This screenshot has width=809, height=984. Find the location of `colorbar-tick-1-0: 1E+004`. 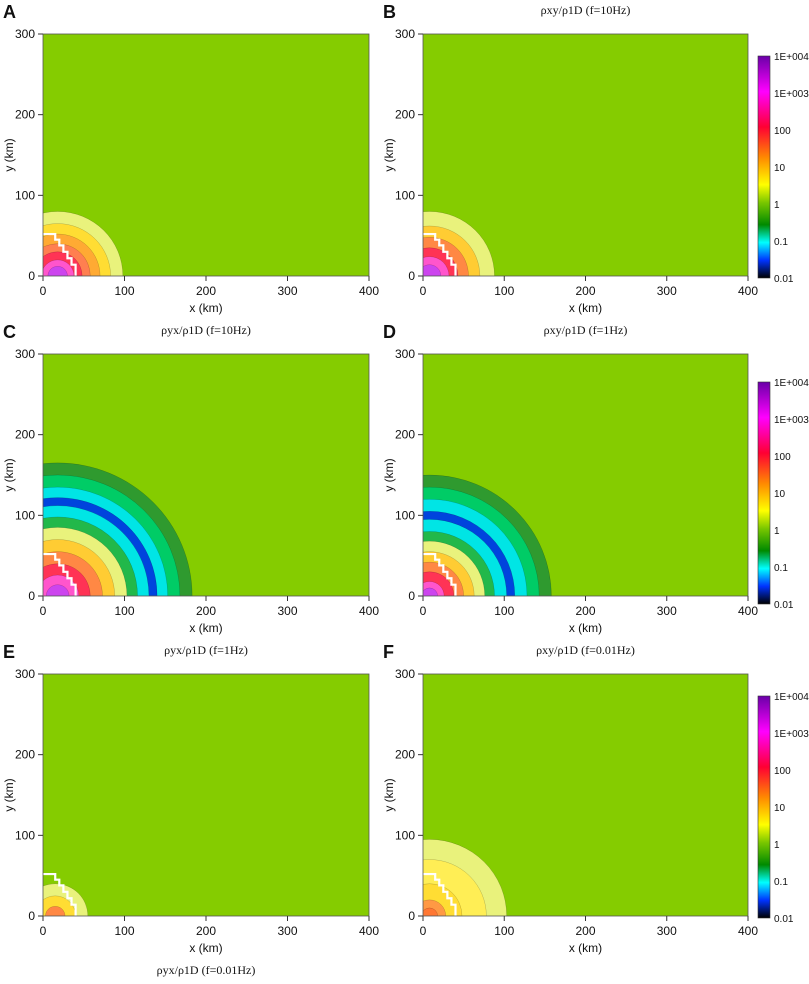

colorbar-tick-1-0: 1E+004 is located at coordinates (791, 383).